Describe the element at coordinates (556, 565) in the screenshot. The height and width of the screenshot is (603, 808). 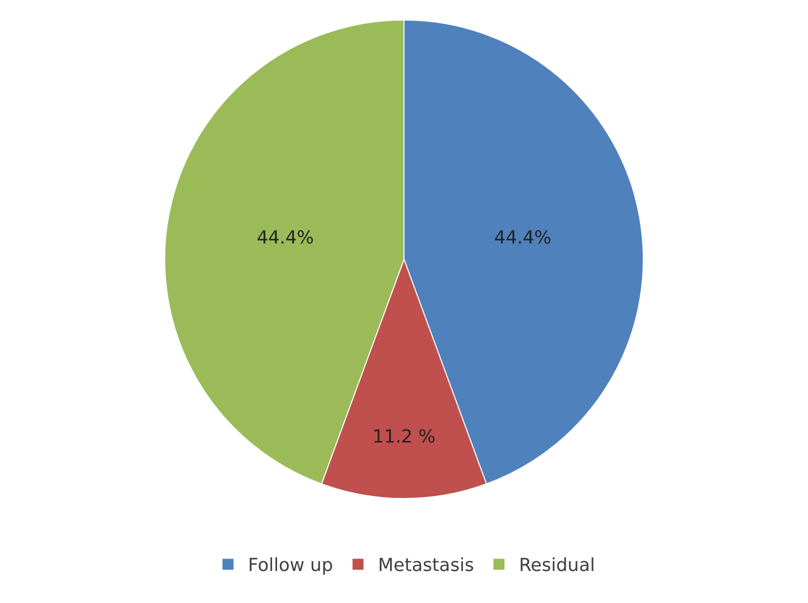
I see `legend-label: Residual` at that location.